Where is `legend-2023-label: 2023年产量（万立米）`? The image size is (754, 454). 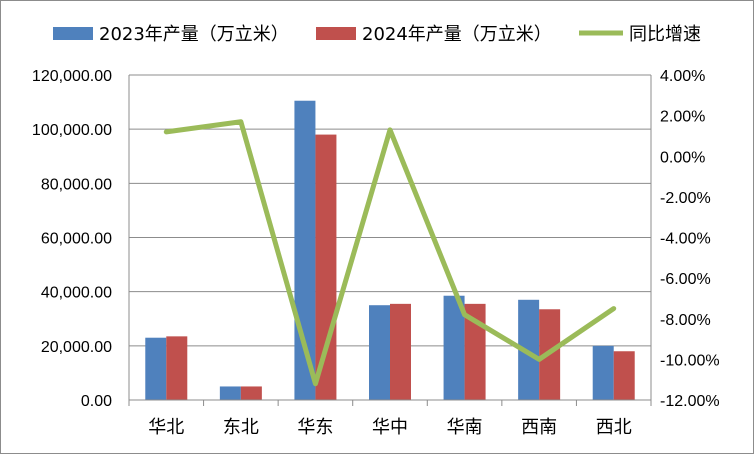
legend-2023-label: 2023年产量（万立米） is located at coordinates (194, 34).